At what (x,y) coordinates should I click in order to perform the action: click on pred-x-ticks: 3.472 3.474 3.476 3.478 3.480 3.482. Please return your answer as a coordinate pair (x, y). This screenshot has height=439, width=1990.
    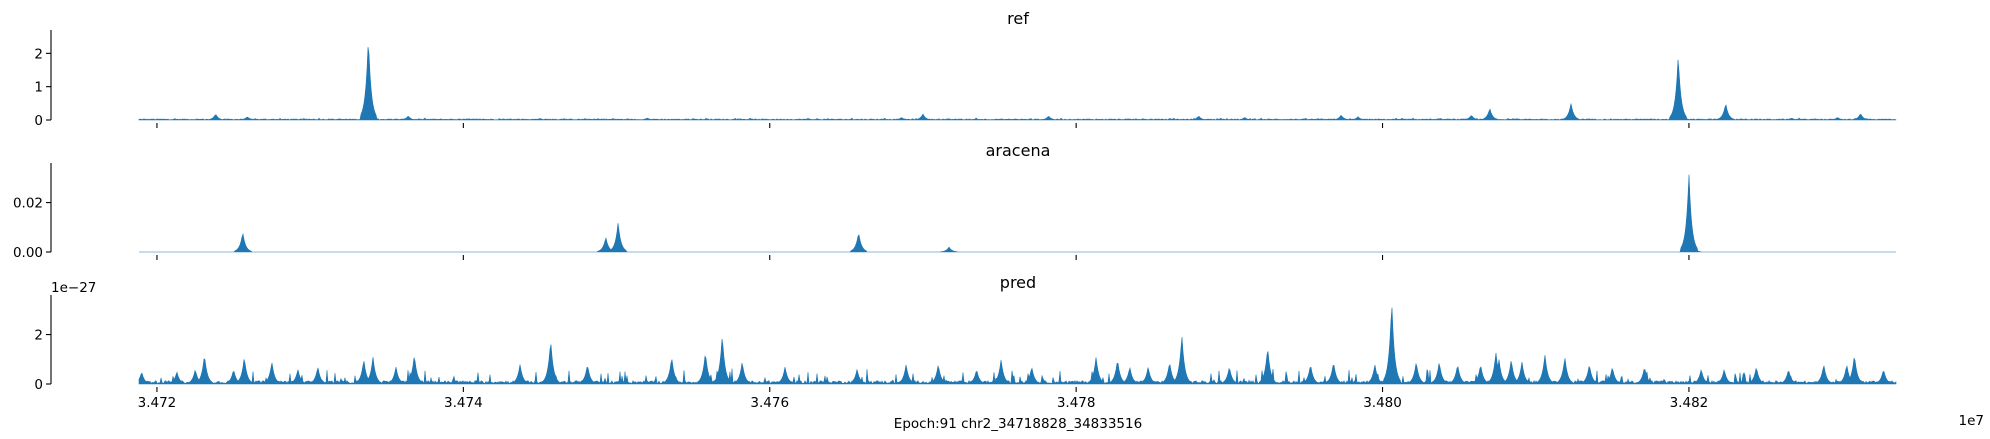
    Looking at the image, I should click on (923, 399).